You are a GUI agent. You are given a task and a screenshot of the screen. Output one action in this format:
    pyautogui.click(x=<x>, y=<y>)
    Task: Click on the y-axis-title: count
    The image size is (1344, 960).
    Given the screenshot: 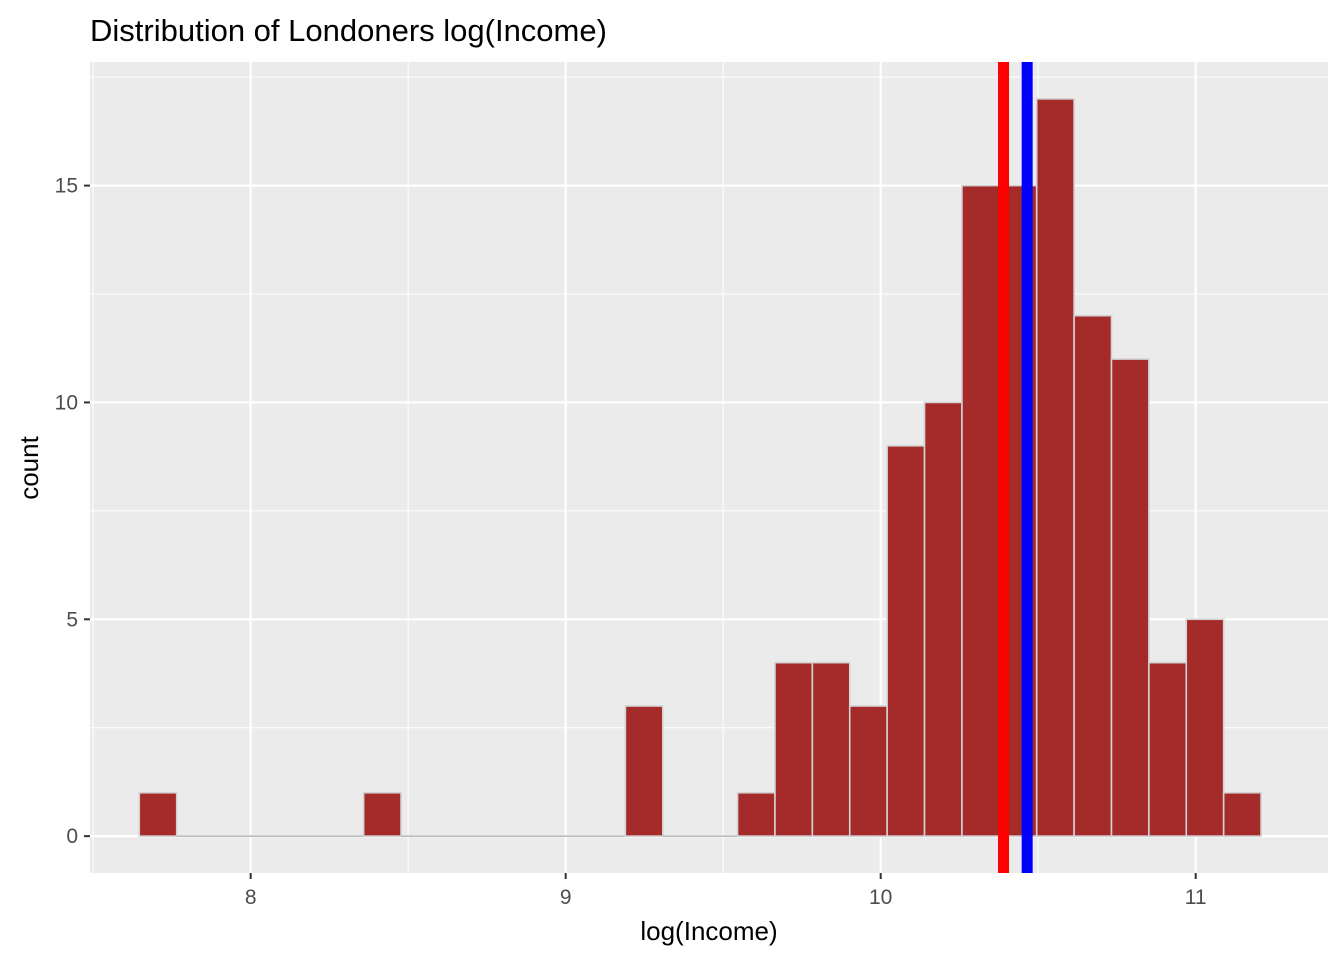 What is the action you would take?
    pyautogui.click(x=29, y=467)
    